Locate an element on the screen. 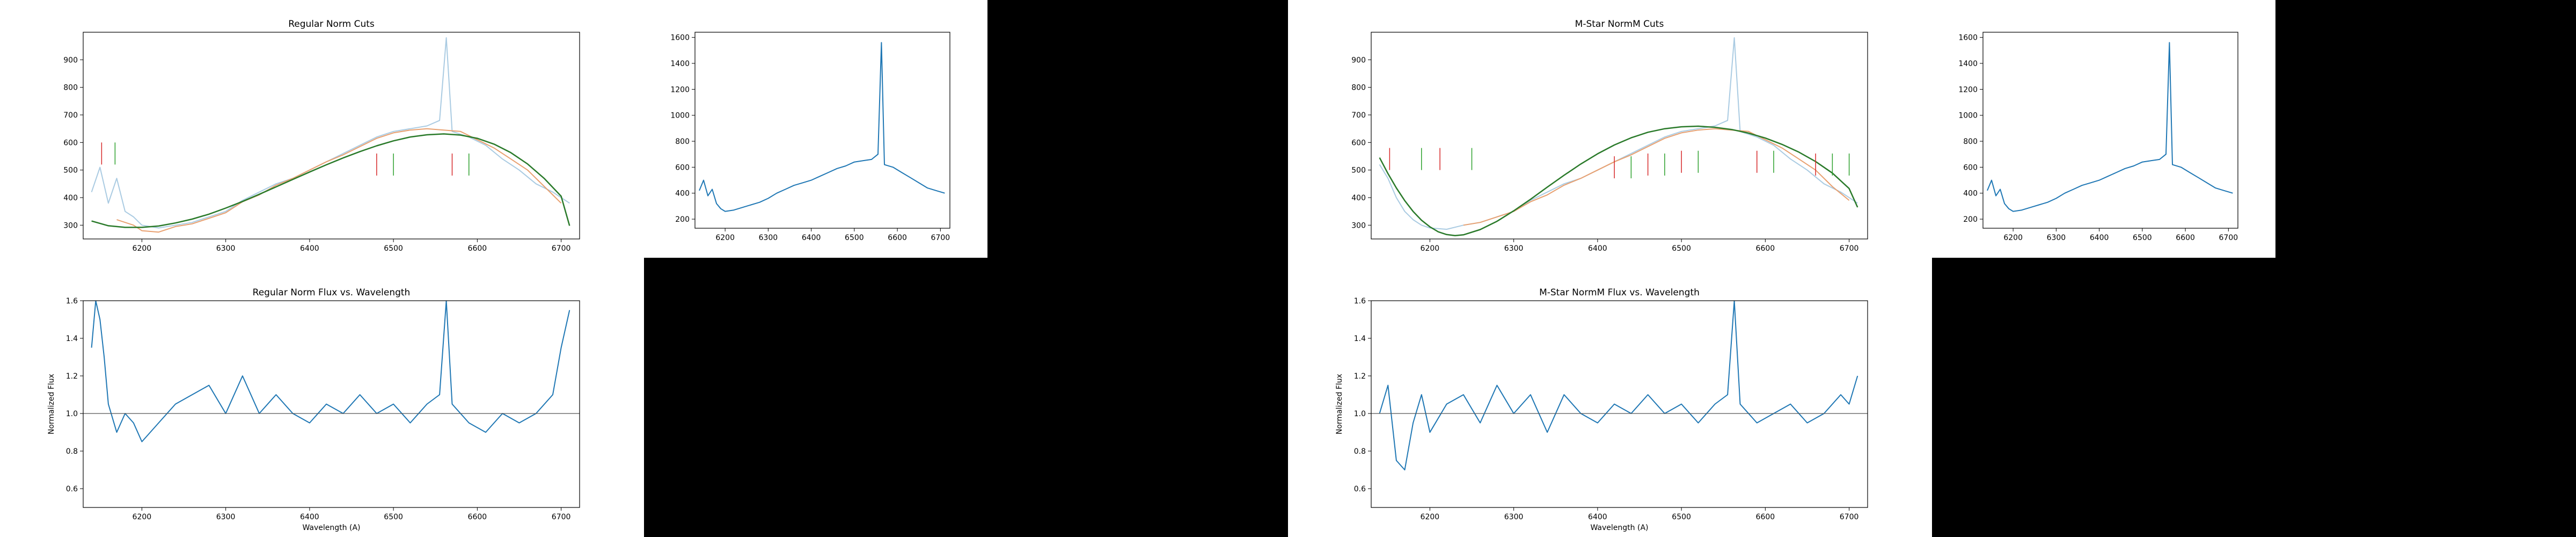 This screenshot has width=2576, height=537. black-region-top-left is located at coordinates (1137, 134).